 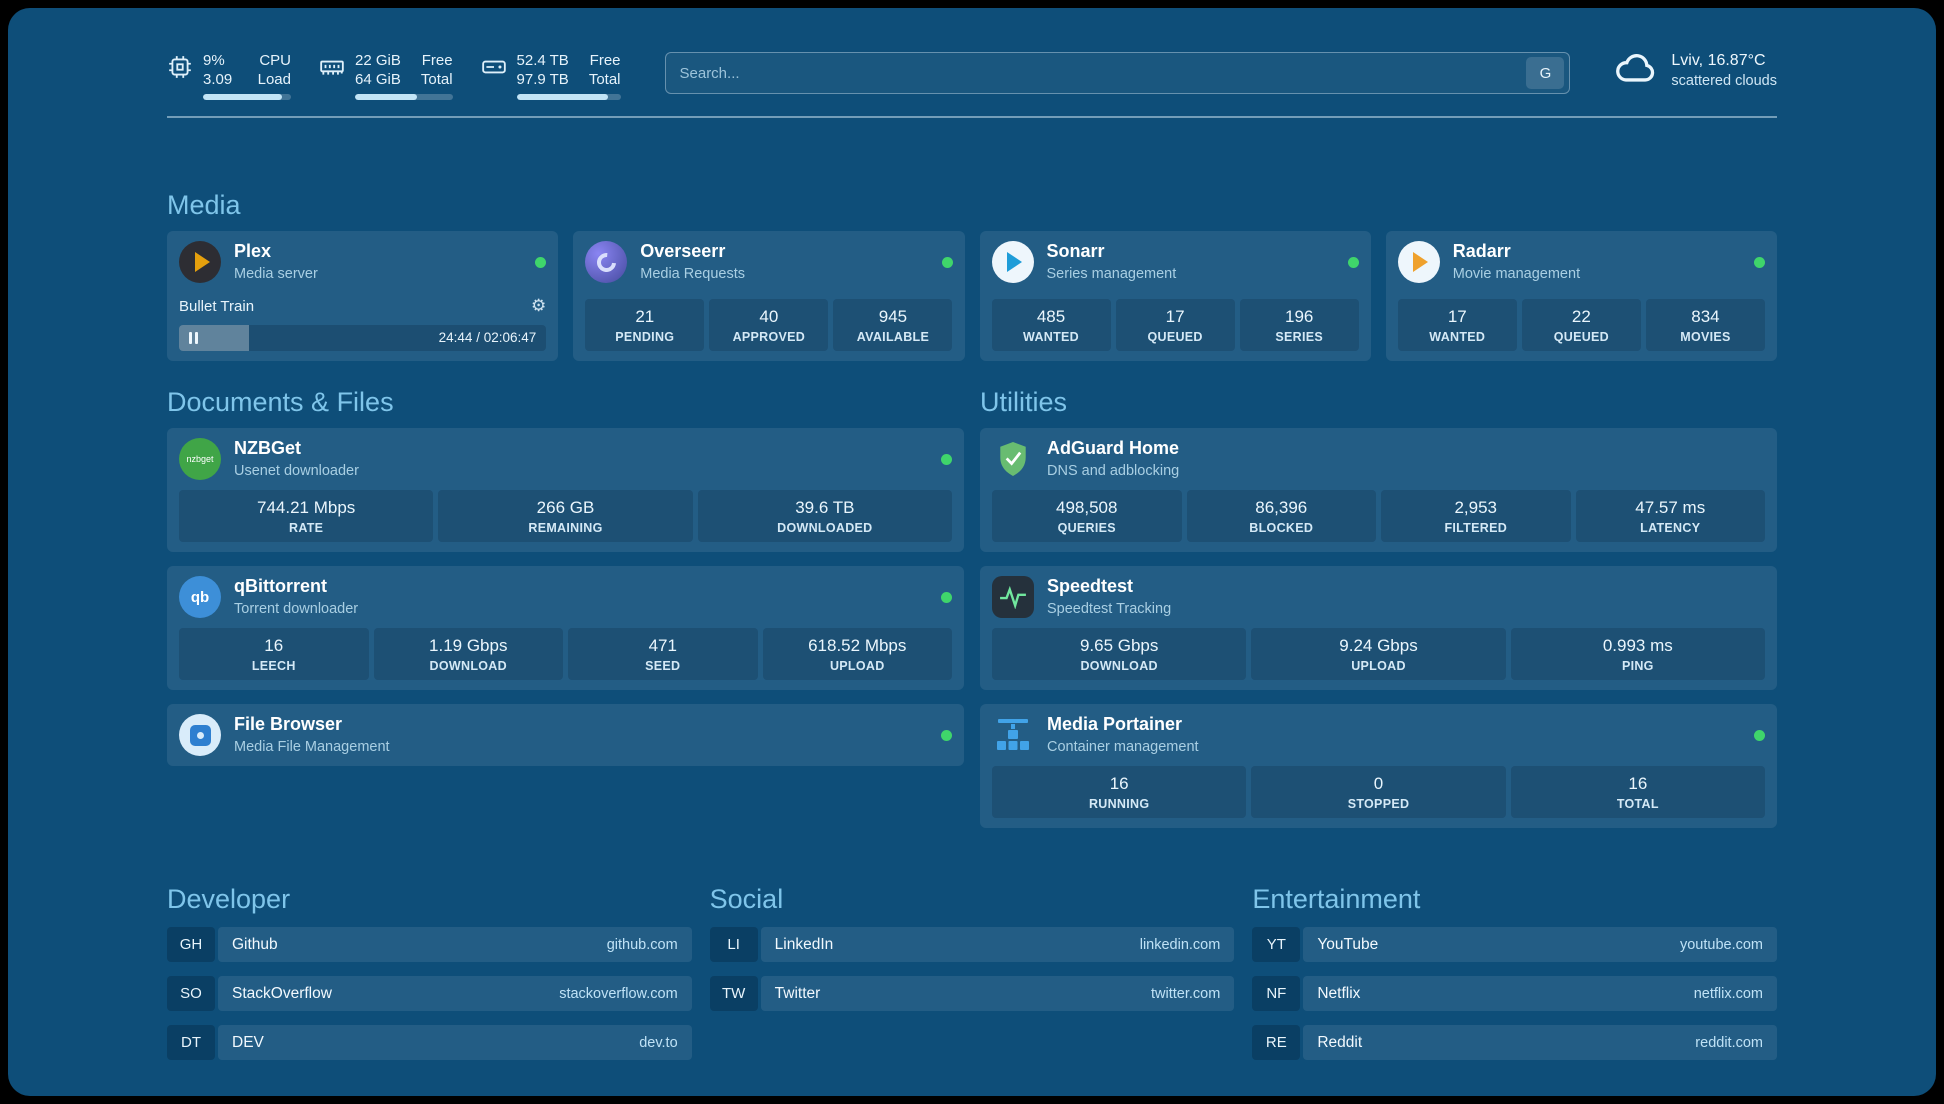 I want to click on bookmark-netflix: NF Netflix netflix.com, so click(x=1514, y=993).